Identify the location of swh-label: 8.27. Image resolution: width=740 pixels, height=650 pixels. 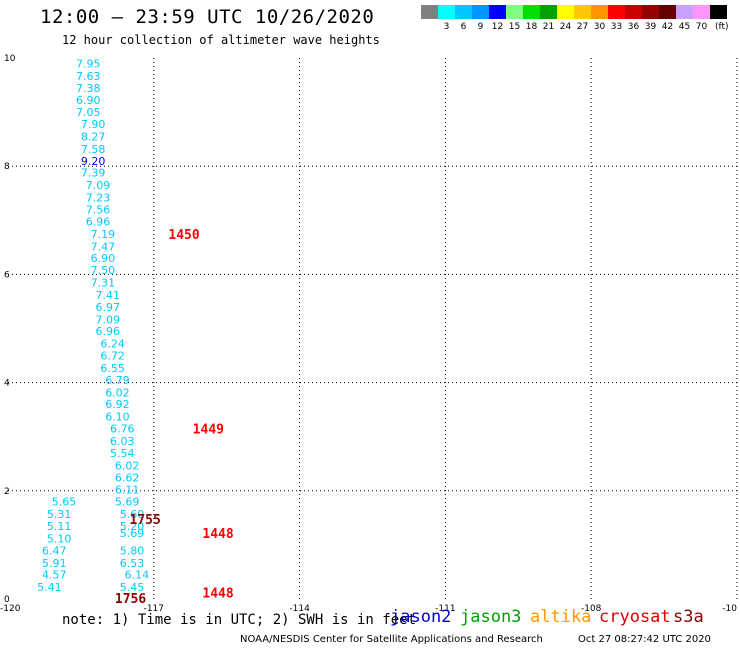
(93, 136).